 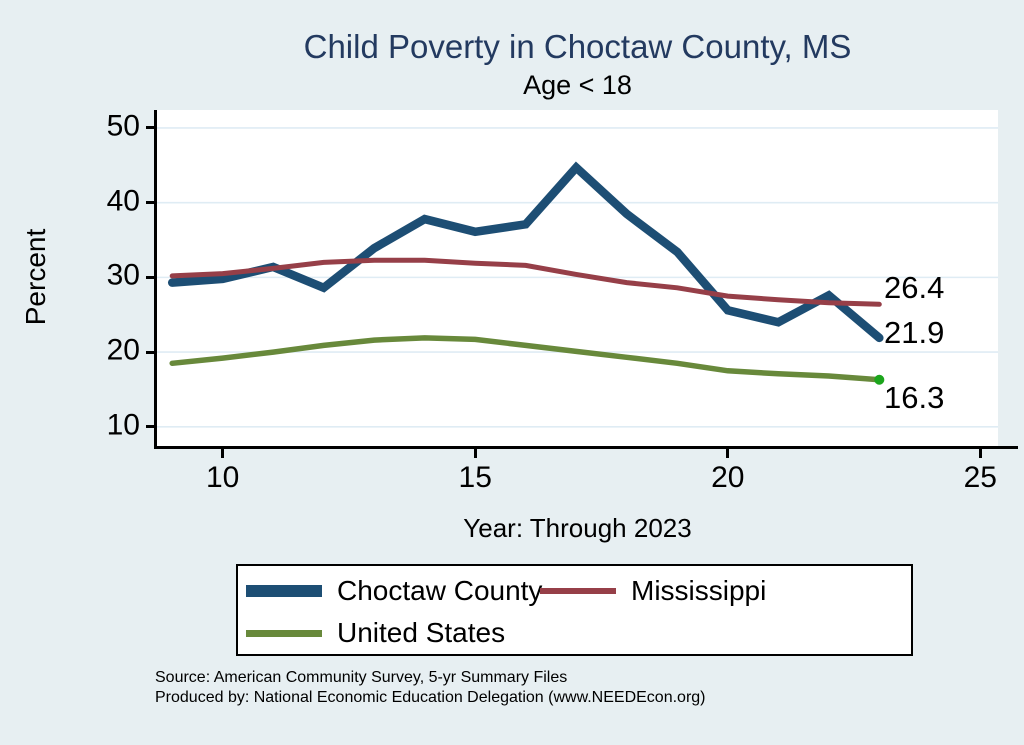 I want to click on end-marker-dot, so click(x=879, y=379).